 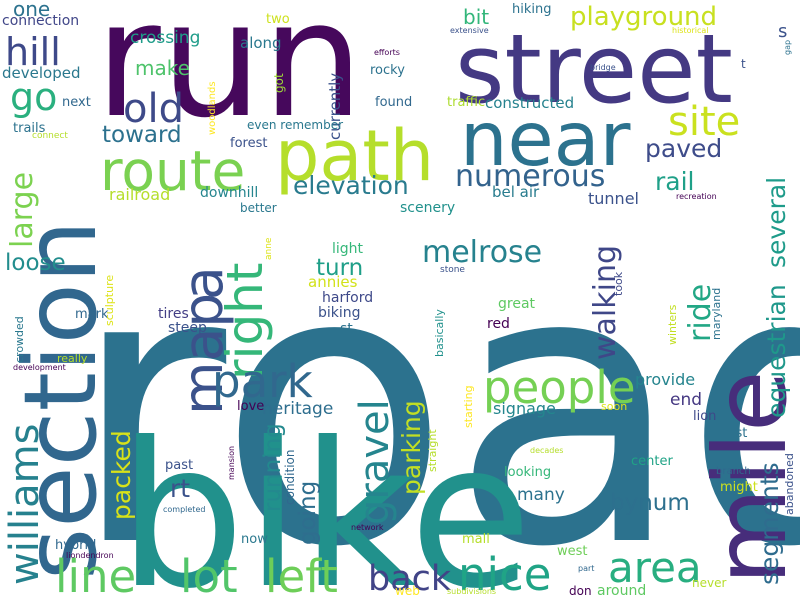 What do you see at coordinates (643, 17) in the screenshot?
I see `word-playground: playground` at bounding box center [643, 17].